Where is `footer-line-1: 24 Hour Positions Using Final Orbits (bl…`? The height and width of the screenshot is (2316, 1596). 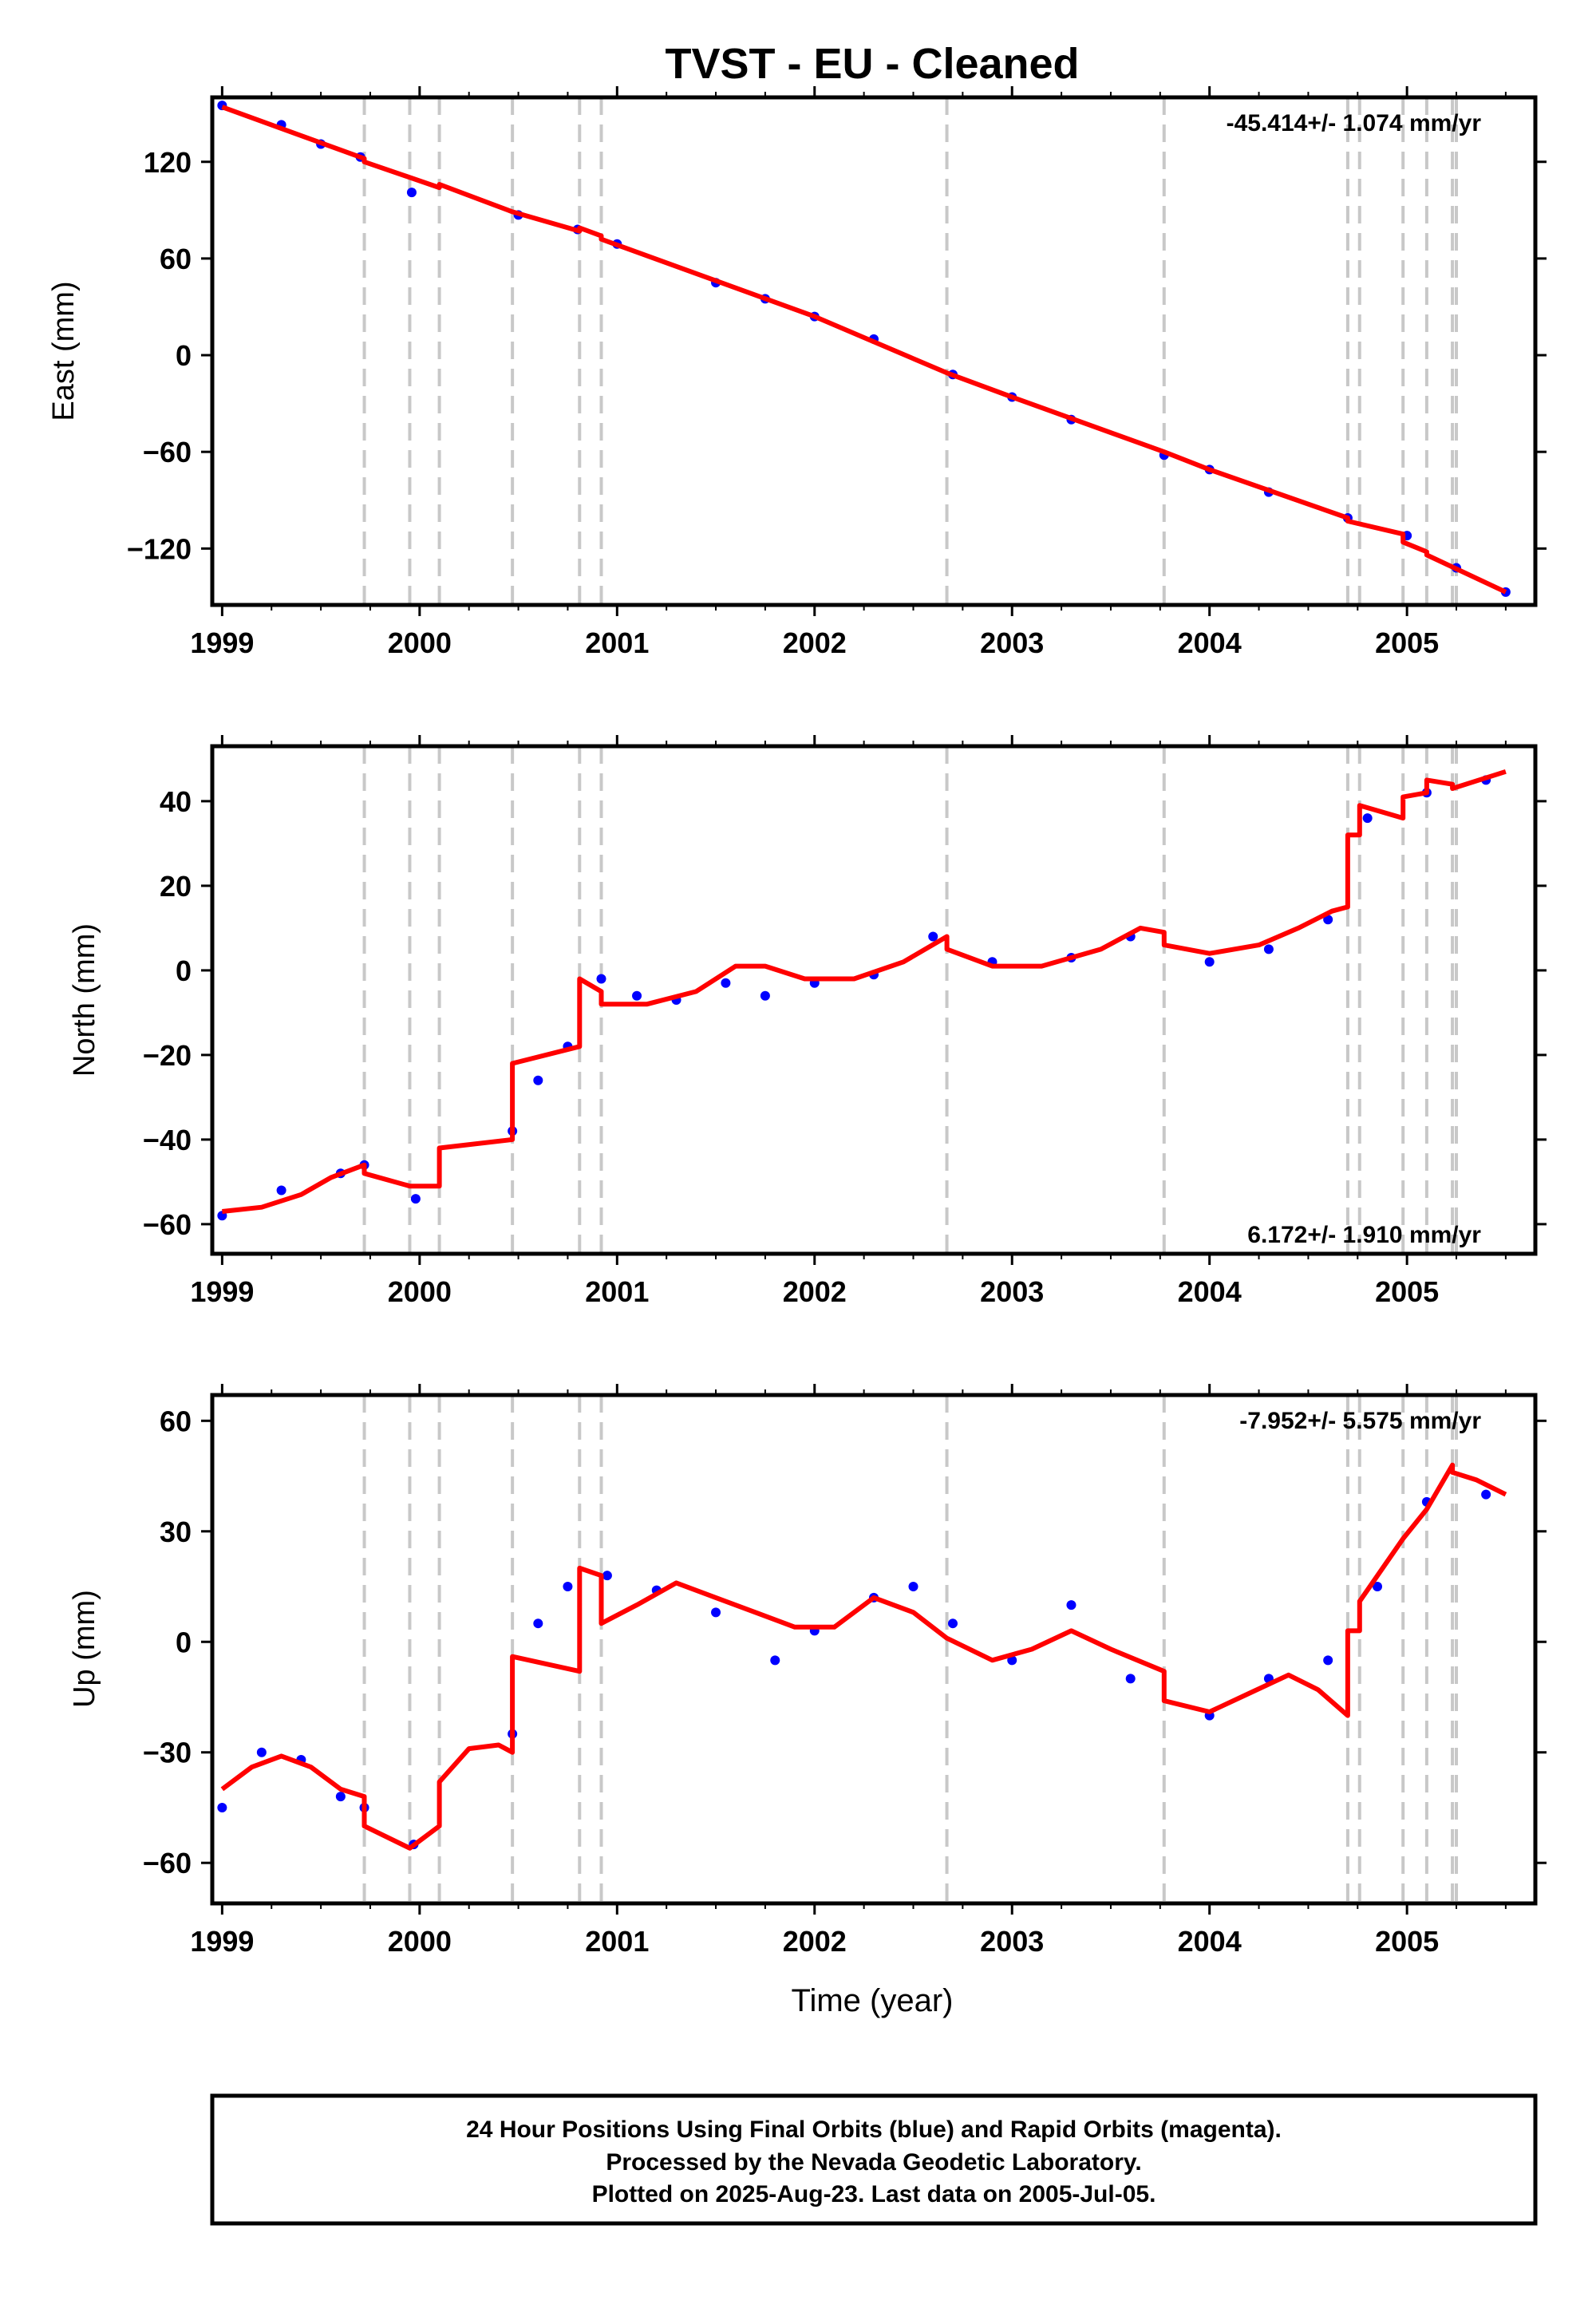
footer-line-1: 24 Hour Positions Using Final Orbits (bl… is located at coordinates (874, 2129).